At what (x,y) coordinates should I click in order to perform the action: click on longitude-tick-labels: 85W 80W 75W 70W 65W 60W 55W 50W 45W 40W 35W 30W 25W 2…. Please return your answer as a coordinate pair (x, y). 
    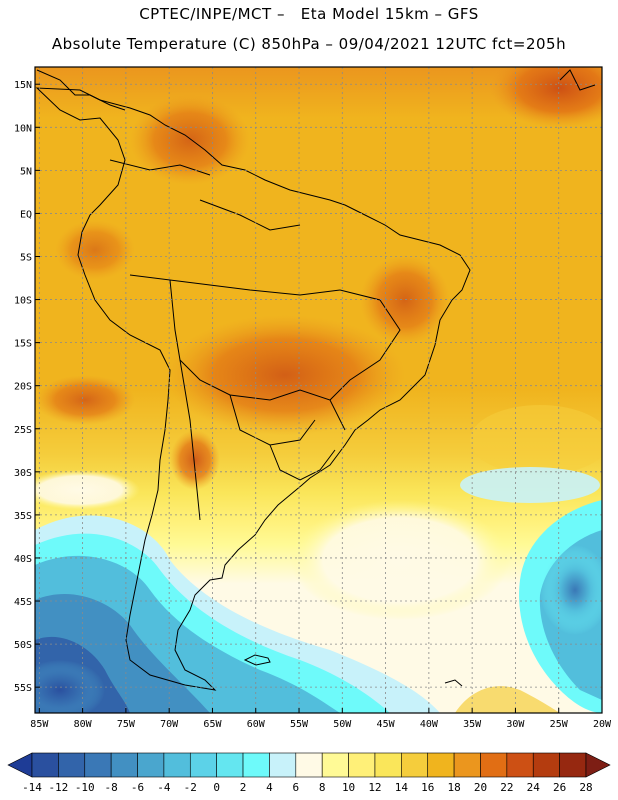
    Looking at the image, I should click on (321, 719).